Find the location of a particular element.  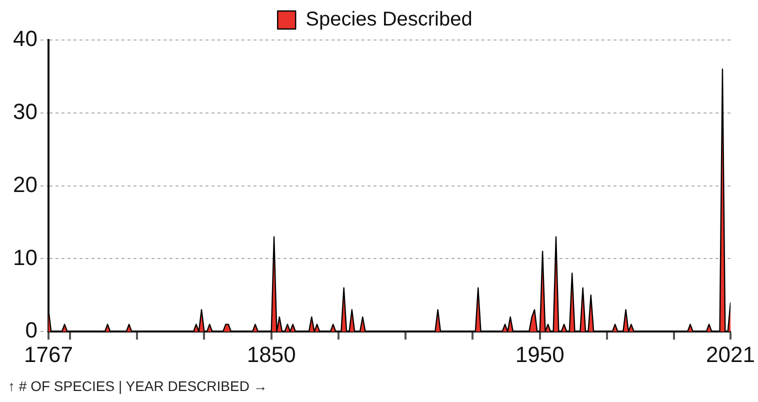

text: ↑ # OF SPECIES | YEAR DESCRIBED → is located at coordinates (138, 386).